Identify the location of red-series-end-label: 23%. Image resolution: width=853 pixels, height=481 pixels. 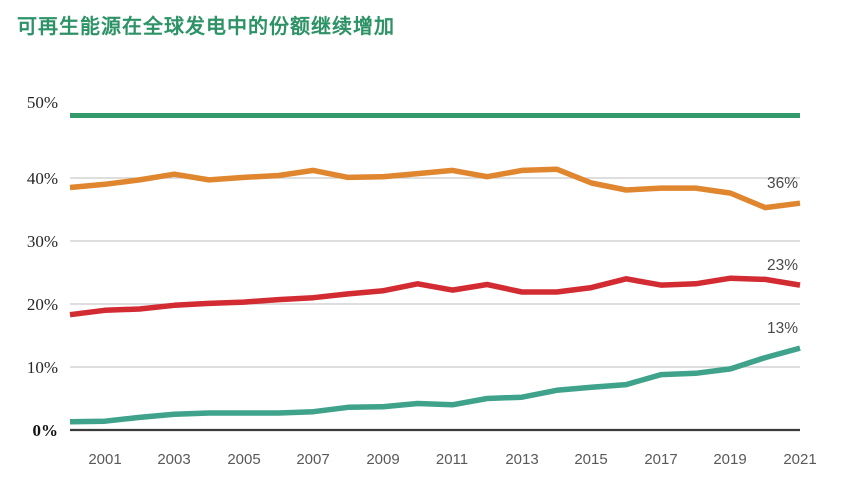
(782, 265).